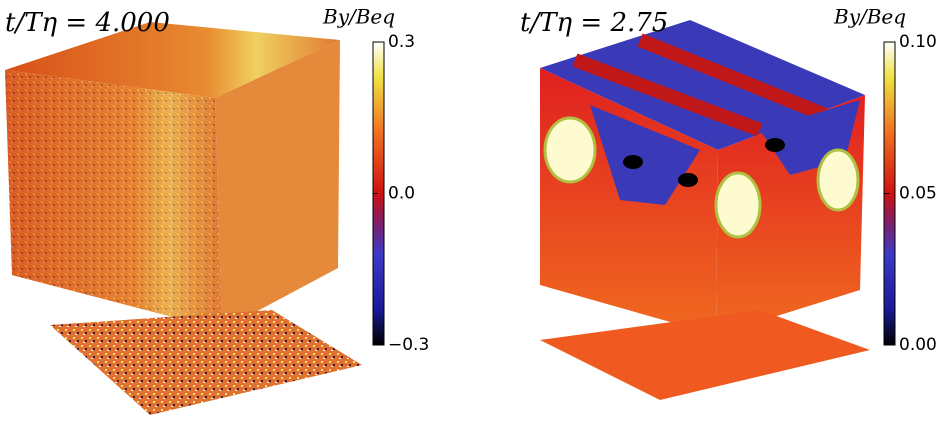  What do you see at coordinates (87, 23) in the screenshot?
I see `panel-title: t/Tη = 4.000` at bounding box center [87, 23].